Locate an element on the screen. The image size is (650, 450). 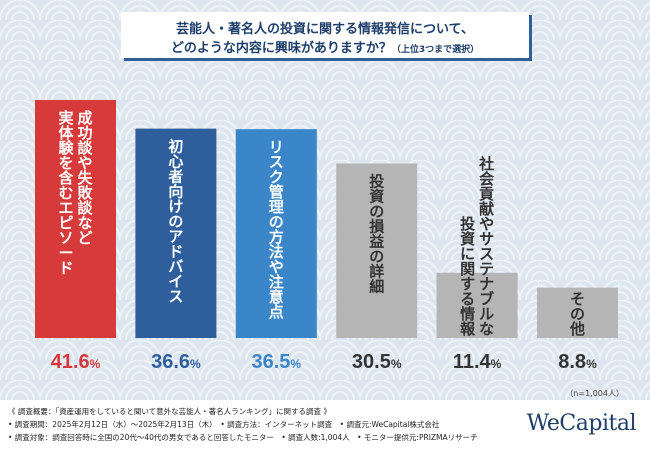
title-line-2: どのような内容に興味がありますか？（上位3つまで選択） is located at coordinates (325, 46).